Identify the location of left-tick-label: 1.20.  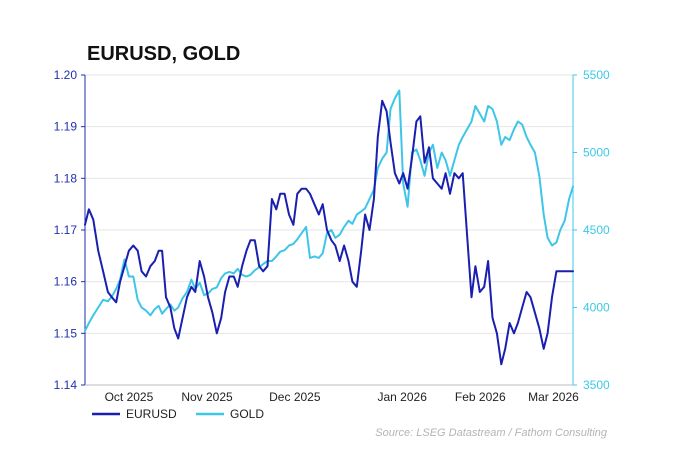
(66, 75).